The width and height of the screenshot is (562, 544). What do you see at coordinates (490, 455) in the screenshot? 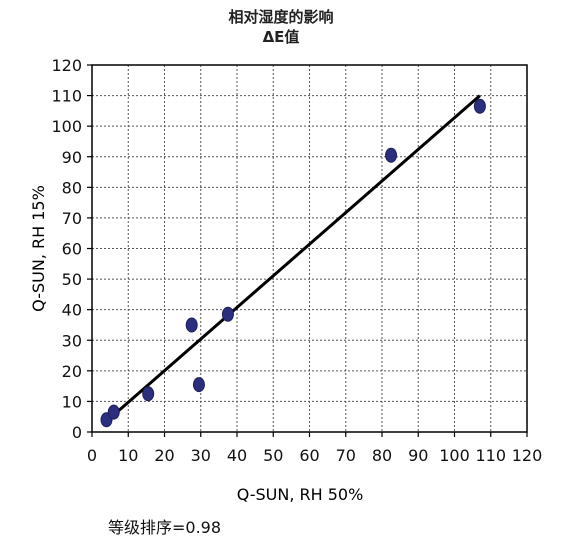
I see `x-tick-label: 110` at bounding box center [490, 455].